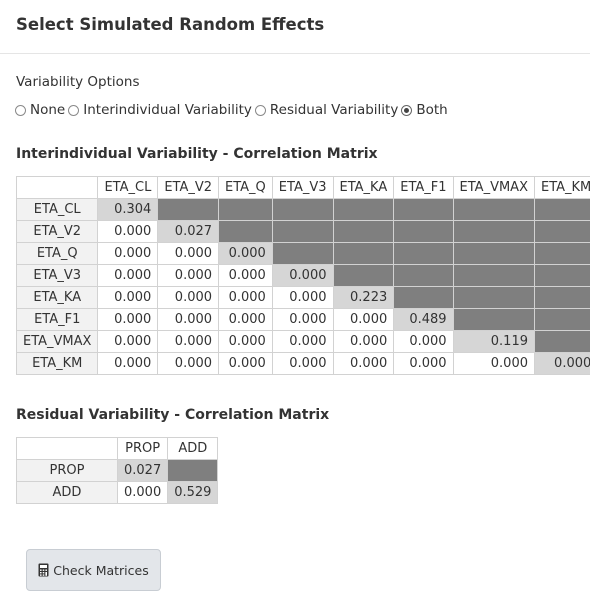 The height and width of the screenshot is (603, 590). I want to click on residual-diagonal-cell: 0.529, so click(193, 492).